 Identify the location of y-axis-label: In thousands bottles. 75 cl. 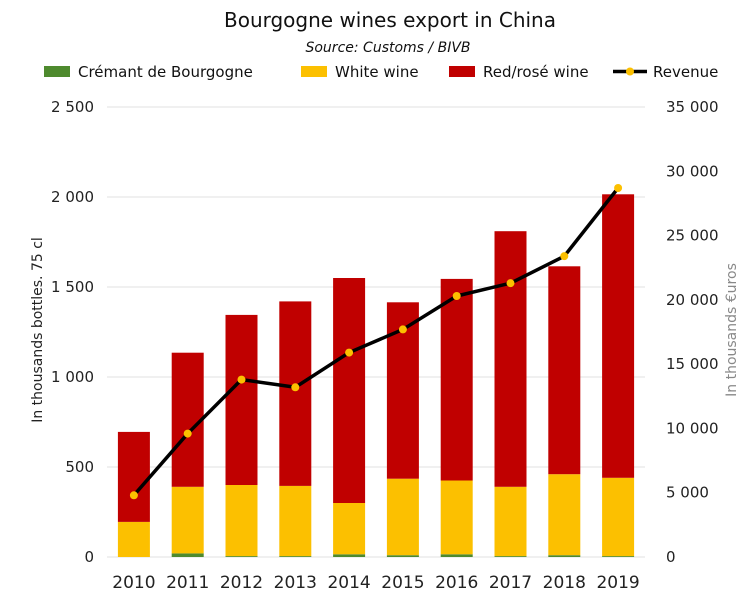
(38, 330).